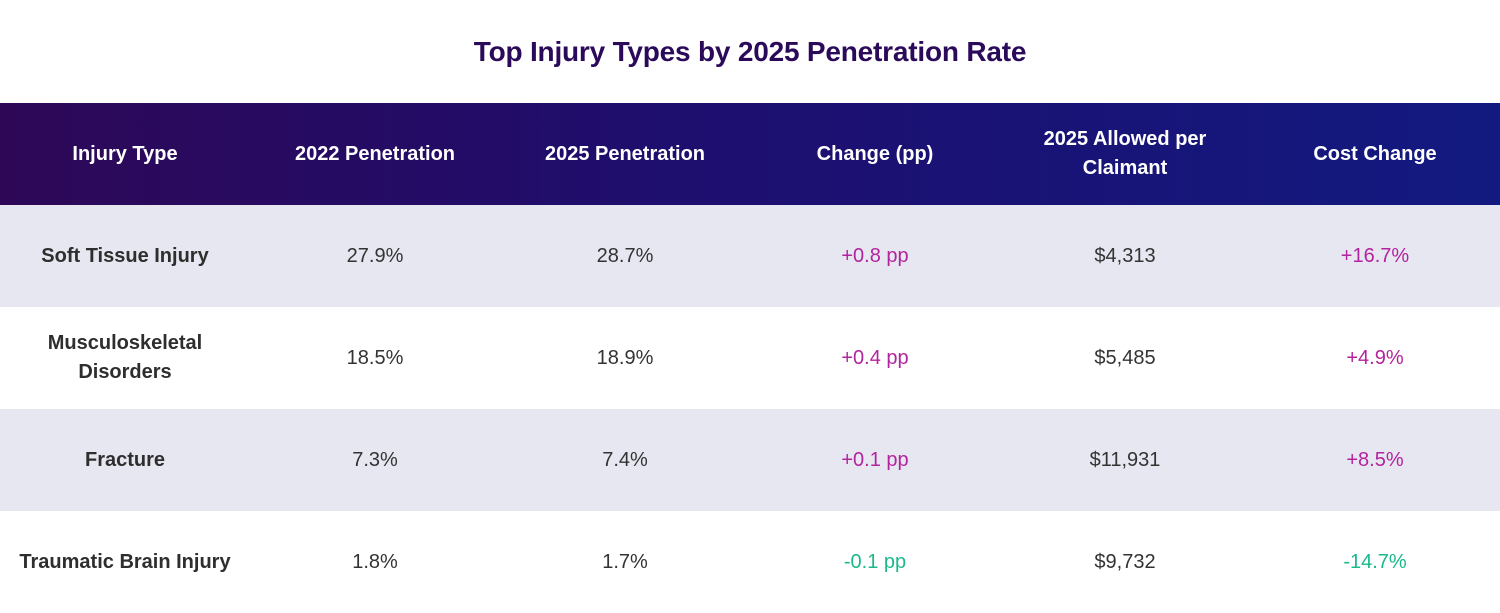 The height and width of the screenshot is (613, 1500). Describe the element at coordinates (375, 561) in the screenshot. I see `cell-2022-penetration: 1.8%` at that location.